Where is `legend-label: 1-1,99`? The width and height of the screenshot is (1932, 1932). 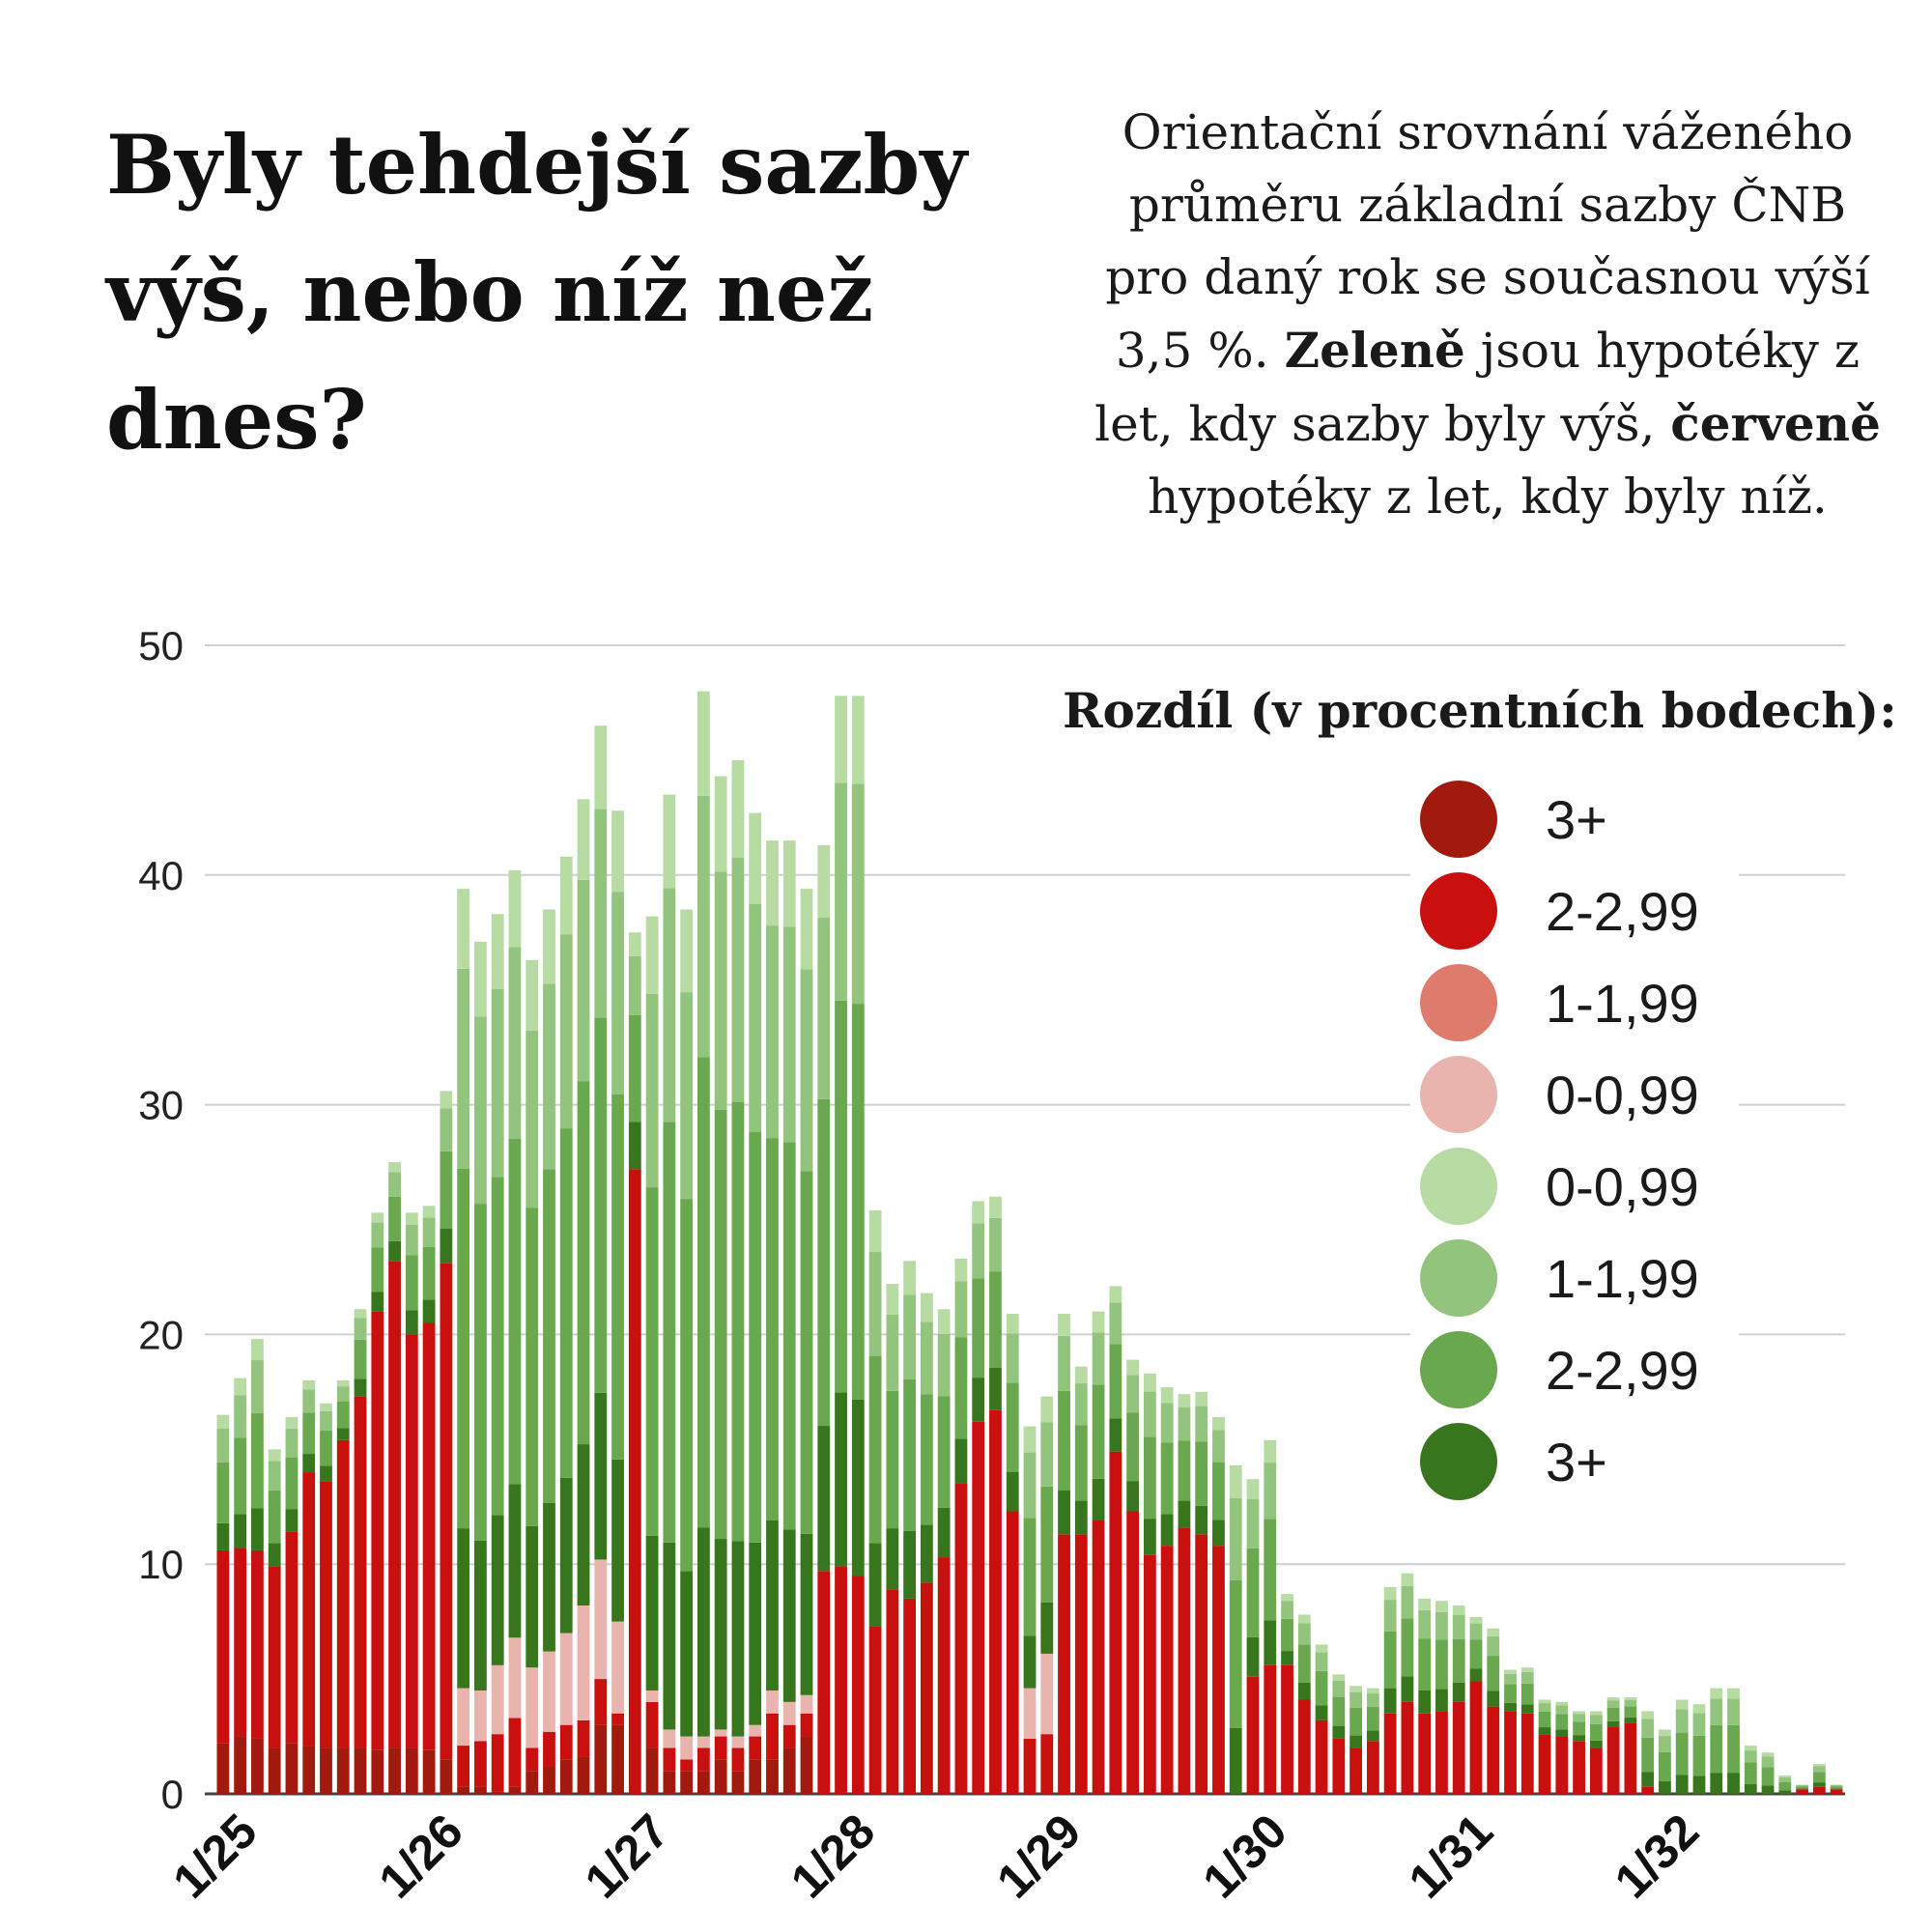 legend-label: 1-1,99 is located at coordinates (1622, 1003).